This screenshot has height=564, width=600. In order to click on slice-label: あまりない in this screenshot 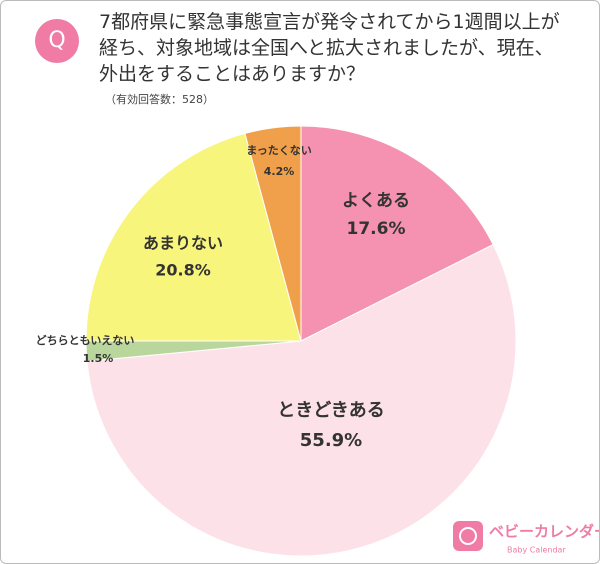, I will do `click(183, 243)`.